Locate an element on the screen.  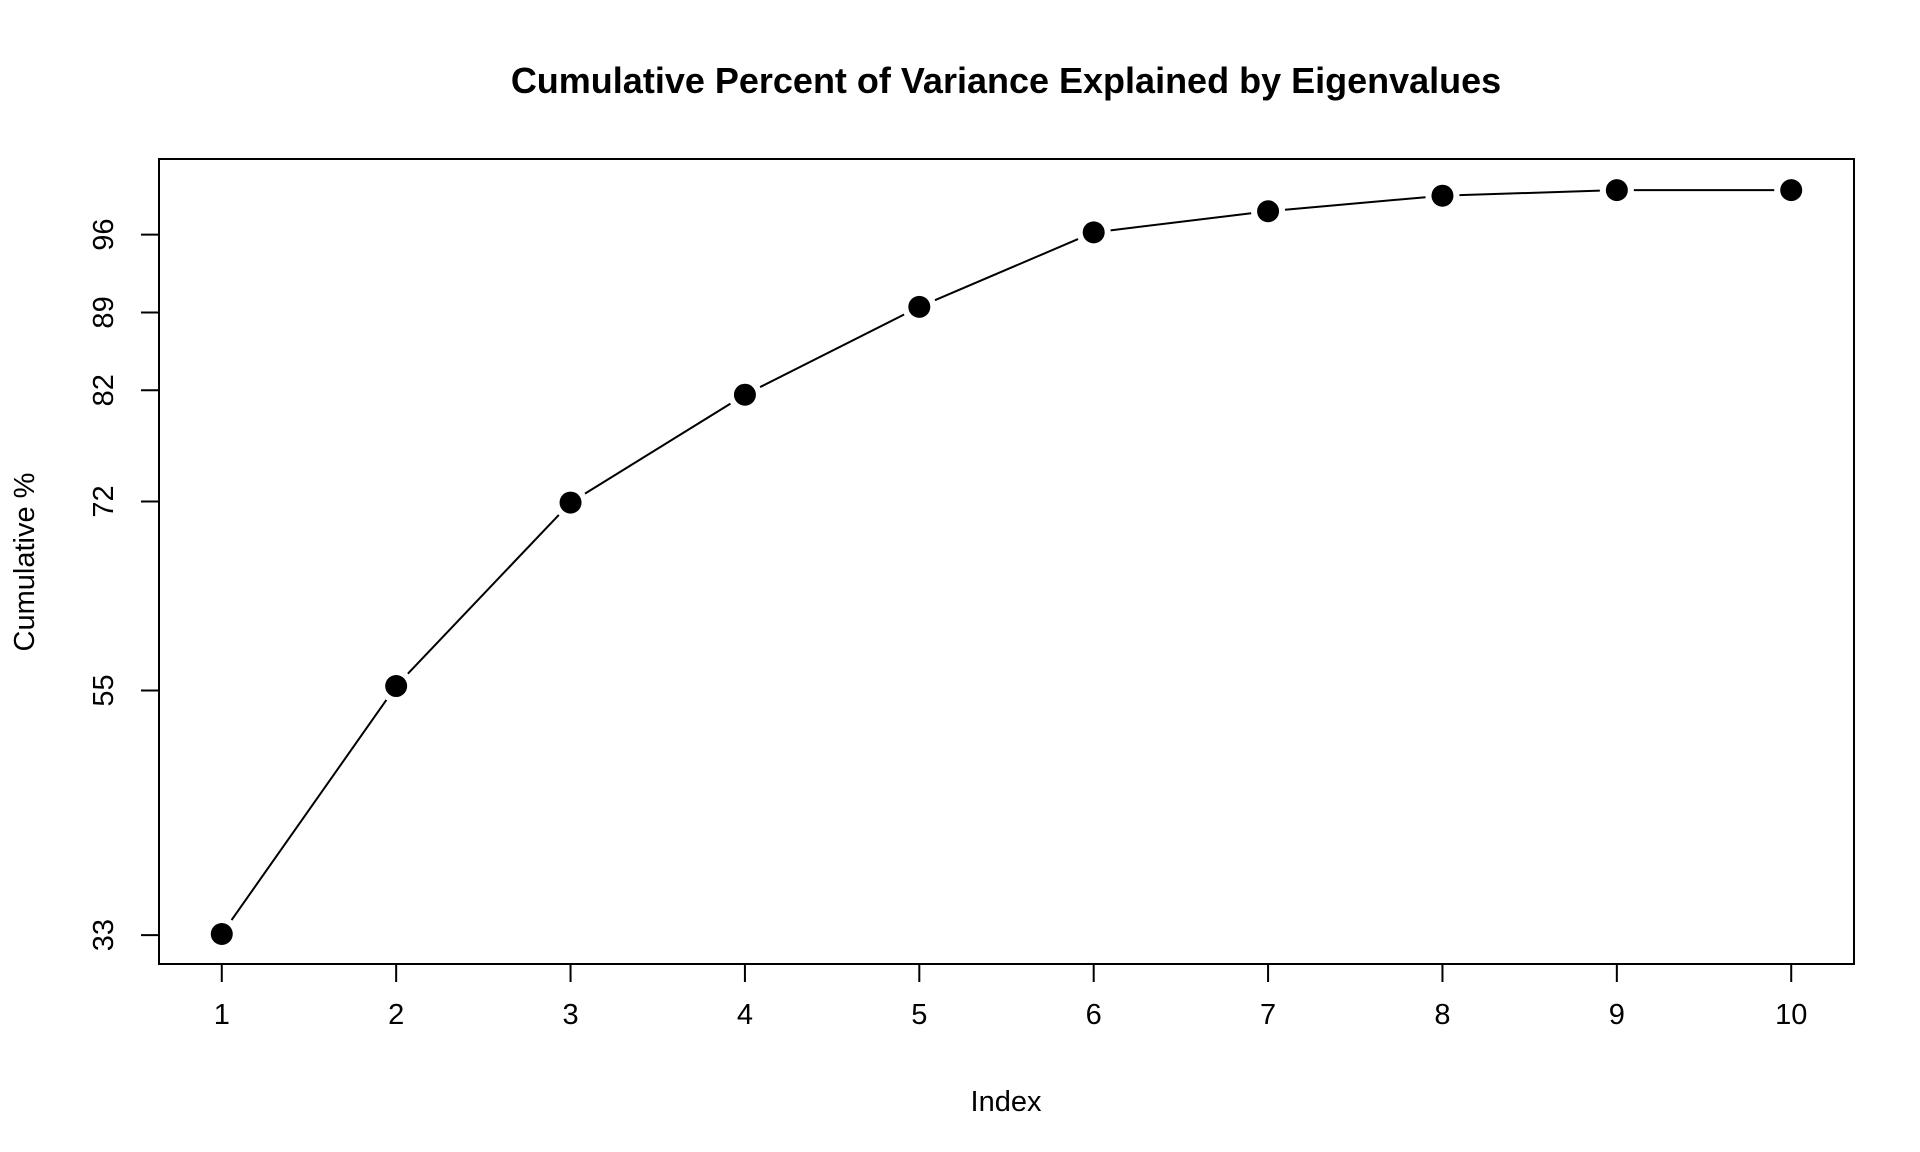
y-axis-label: Cumulative % is located at coordinates (25, 562).